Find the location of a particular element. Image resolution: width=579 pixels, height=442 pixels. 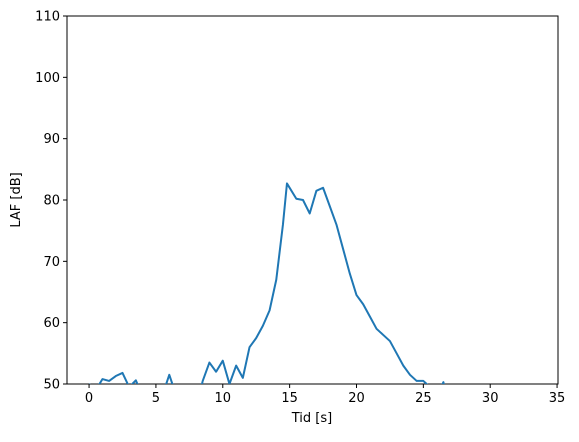

x-tick-label: 10 is located at coordinates (223, 398).